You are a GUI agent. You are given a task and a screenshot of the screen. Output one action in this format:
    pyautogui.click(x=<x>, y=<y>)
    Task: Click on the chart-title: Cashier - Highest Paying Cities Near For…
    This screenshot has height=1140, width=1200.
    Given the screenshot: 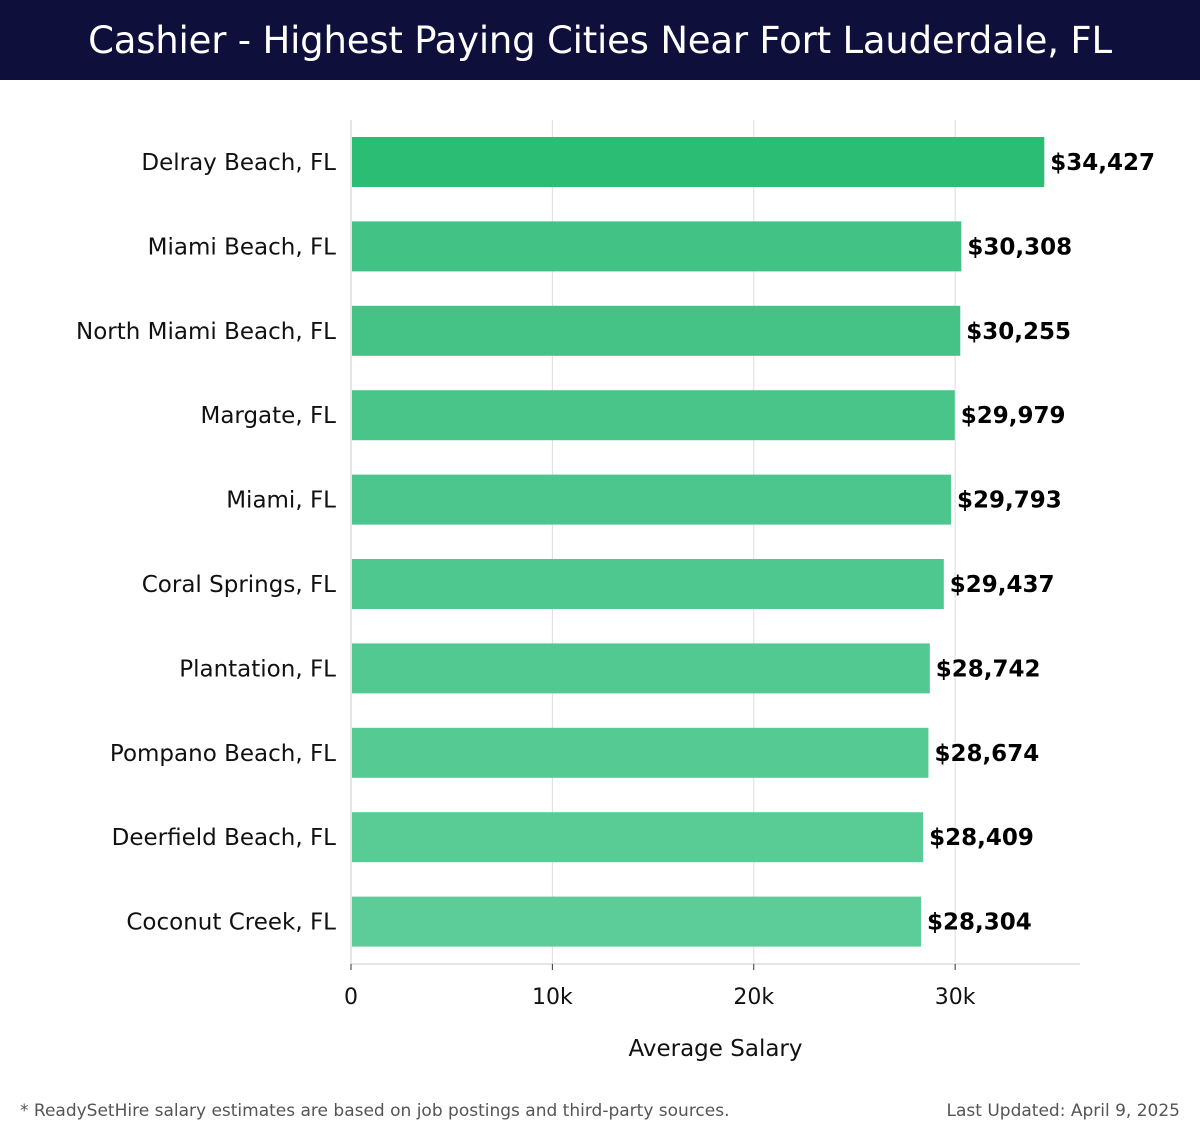 What is the action you would take?
    pyautogui.click(x=600, y=40)
    